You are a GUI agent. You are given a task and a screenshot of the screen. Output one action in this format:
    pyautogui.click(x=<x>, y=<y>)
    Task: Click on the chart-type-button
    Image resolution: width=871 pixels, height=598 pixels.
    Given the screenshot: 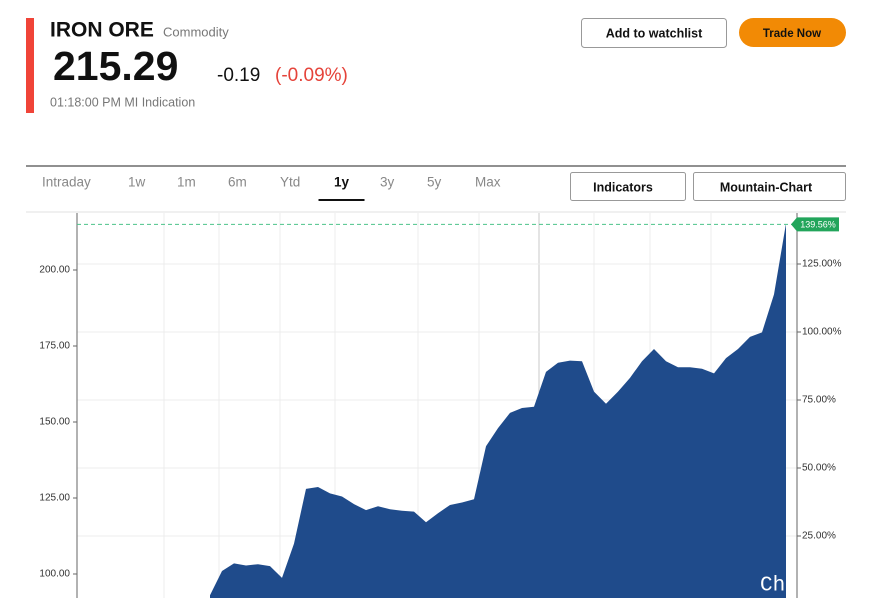 What is the action you would take?
    pyautogui.click(x=769, y=186)
    